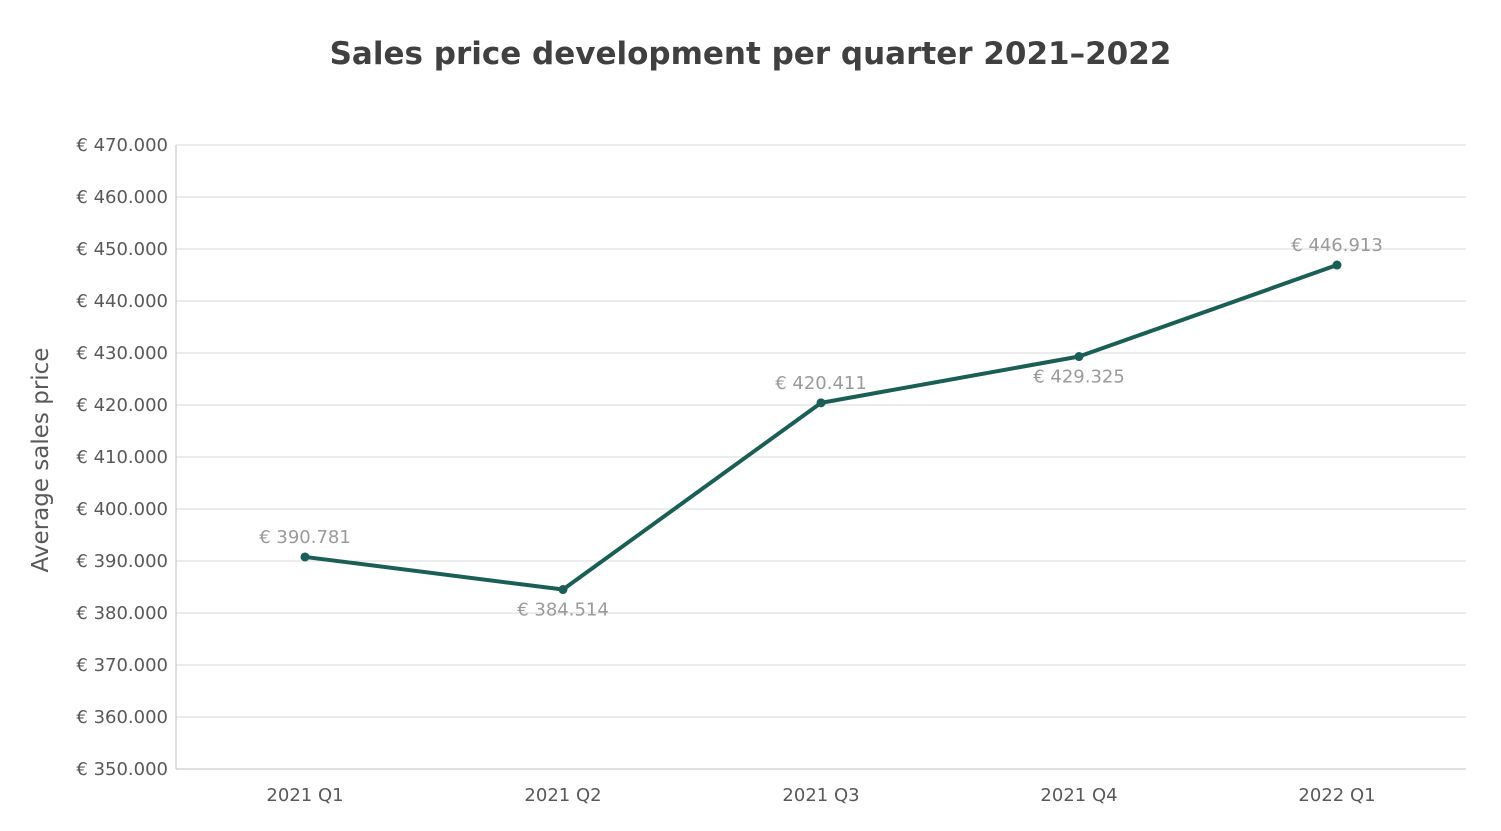  Describe the element at coordinates (304, 795) in the screenshot. I see `x-tick-label: 2021 Q1` at that location.